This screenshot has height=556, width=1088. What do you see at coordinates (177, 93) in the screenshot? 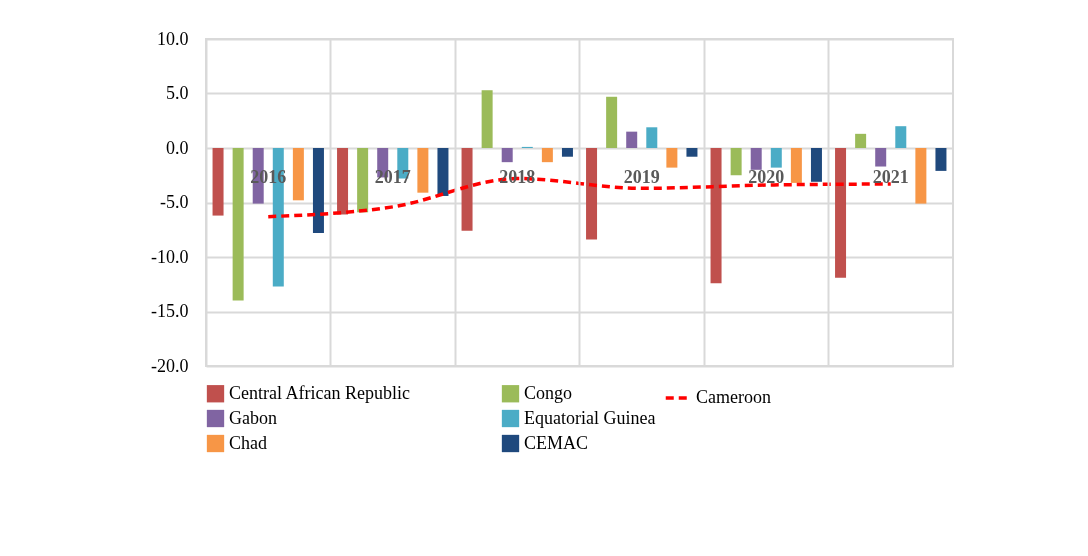
I see `y-tick-label: 5.0` at bounding box center [177, 93].